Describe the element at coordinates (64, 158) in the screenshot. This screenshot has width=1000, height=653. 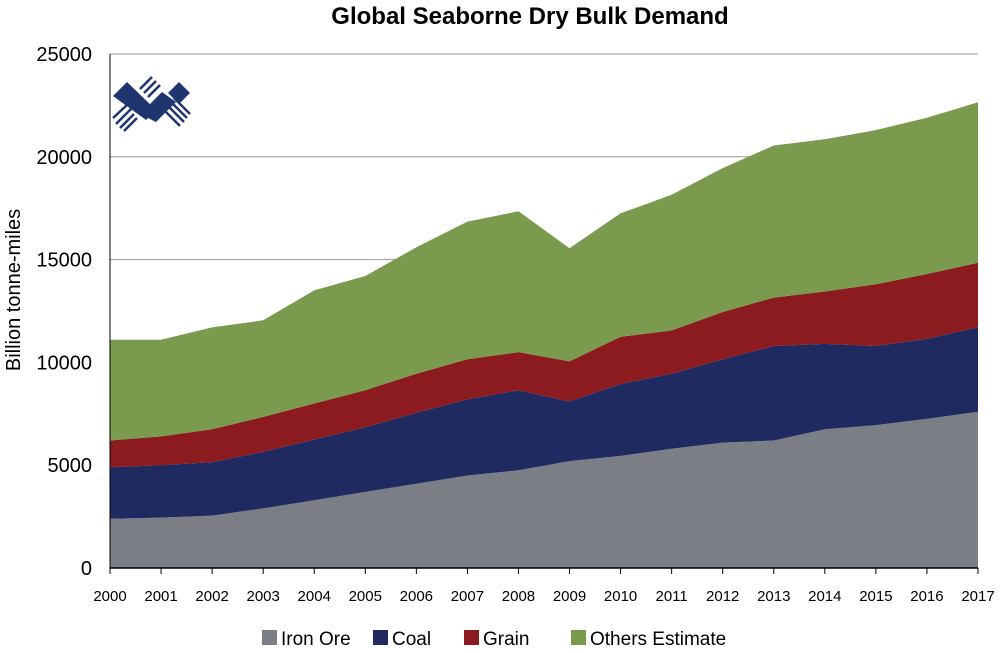
I see `y-tick-label: 20000` at that location.